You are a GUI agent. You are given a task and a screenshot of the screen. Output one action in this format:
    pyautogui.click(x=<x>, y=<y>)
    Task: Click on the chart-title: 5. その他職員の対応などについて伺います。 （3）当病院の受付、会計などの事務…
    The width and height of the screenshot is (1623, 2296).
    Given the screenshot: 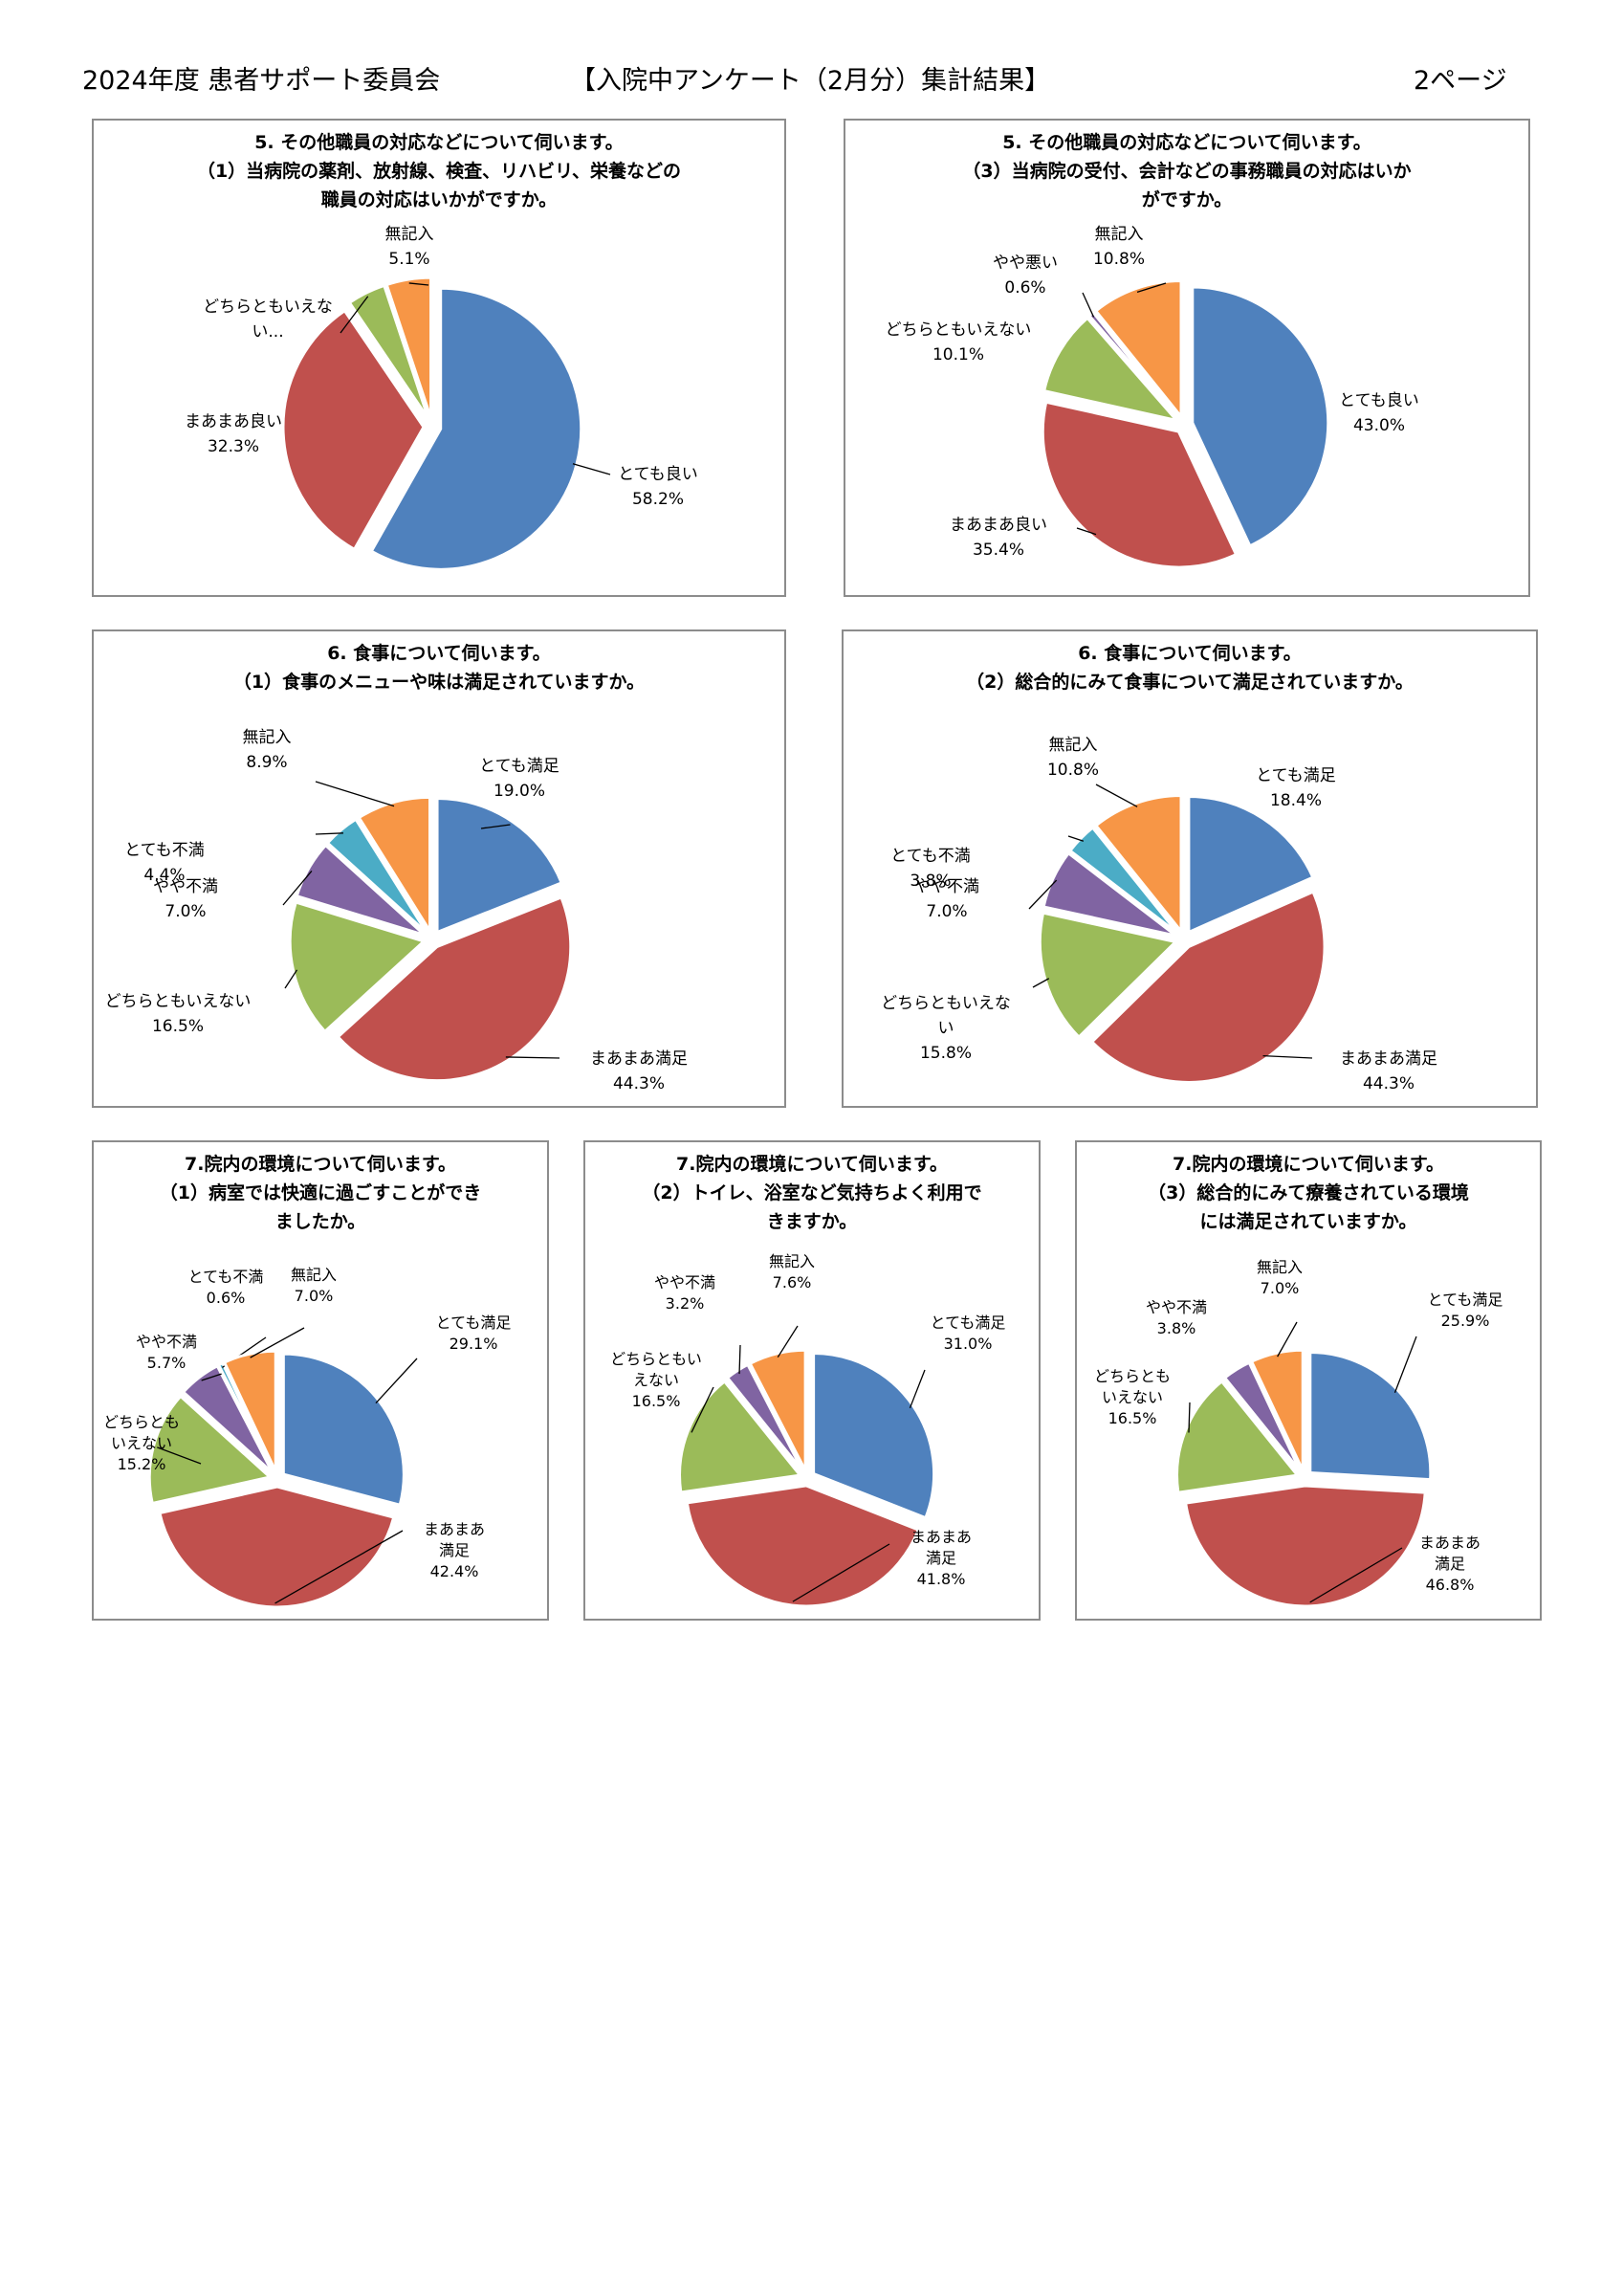 What is the action you would take?
    pyautogui.click(x=1187, y=171)
    